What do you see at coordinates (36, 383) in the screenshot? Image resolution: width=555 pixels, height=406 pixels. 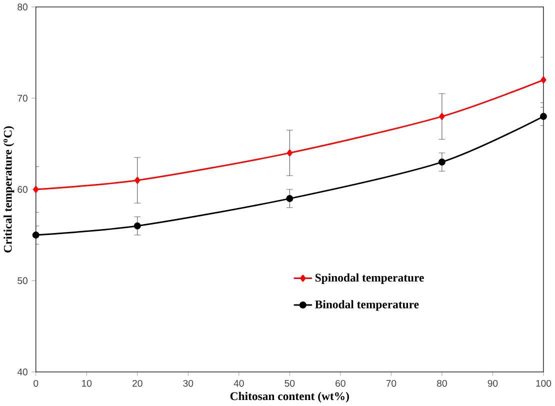 I see `x-tick-label: 0` at bounding box center [36, 383].